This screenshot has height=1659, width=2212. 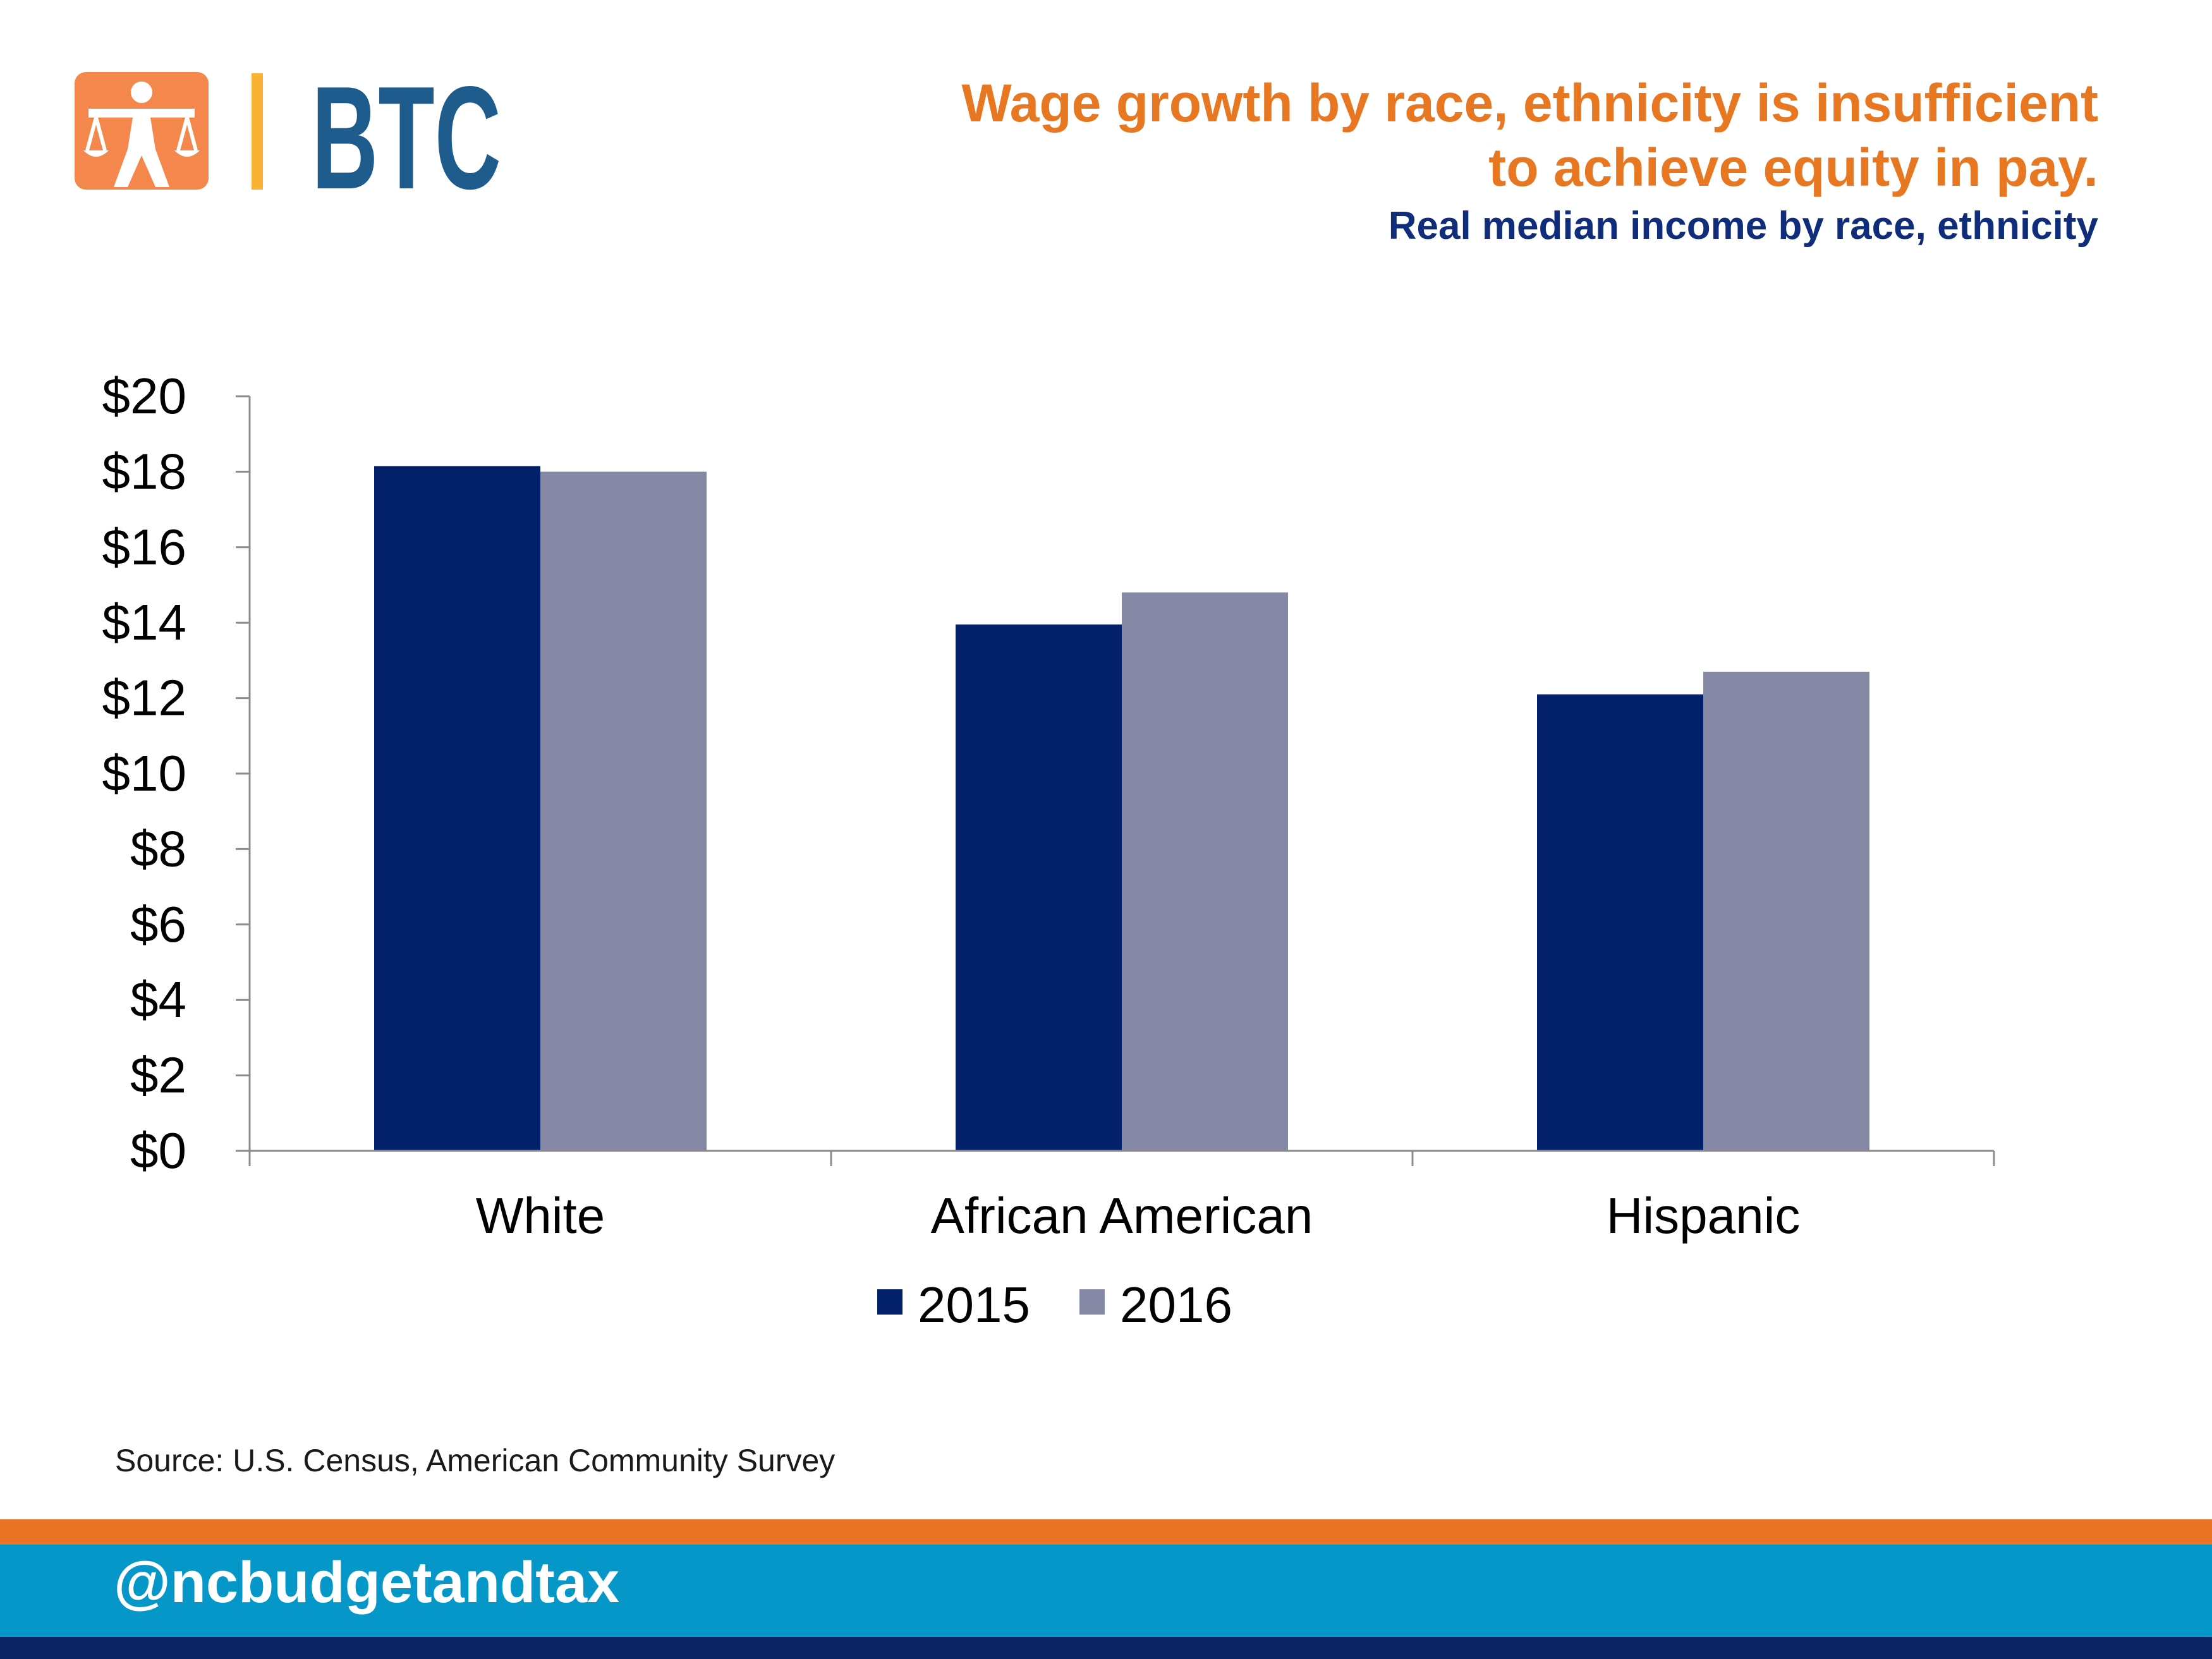 What do you see at coordinates (1106, 1648) in the screenshot?
I see `footer-band-navy` at bounding box center [1106, 1648].